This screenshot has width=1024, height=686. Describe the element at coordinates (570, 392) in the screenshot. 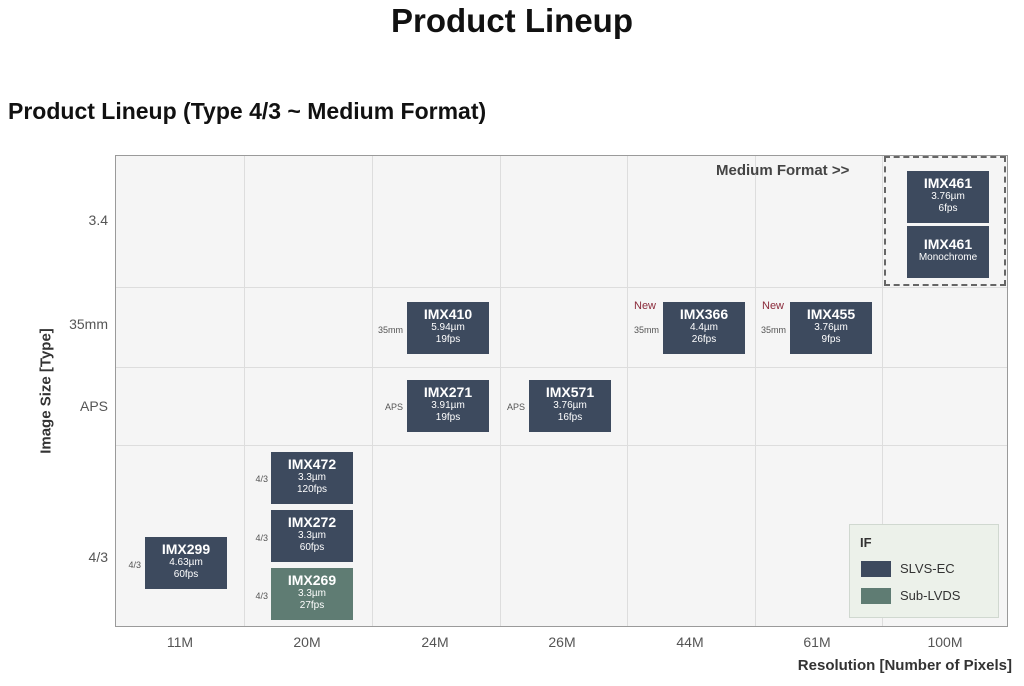

I see `product-name: IMX571` at that location.